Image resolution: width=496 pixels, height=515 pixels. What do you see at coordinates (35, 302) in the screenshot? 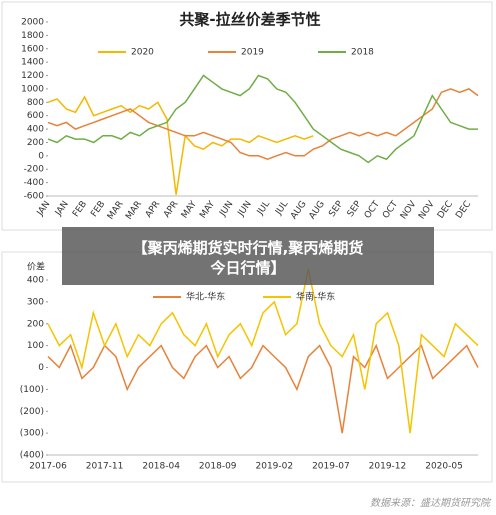
I see `y-tick-label: 300` at bounding box center [35, 302].